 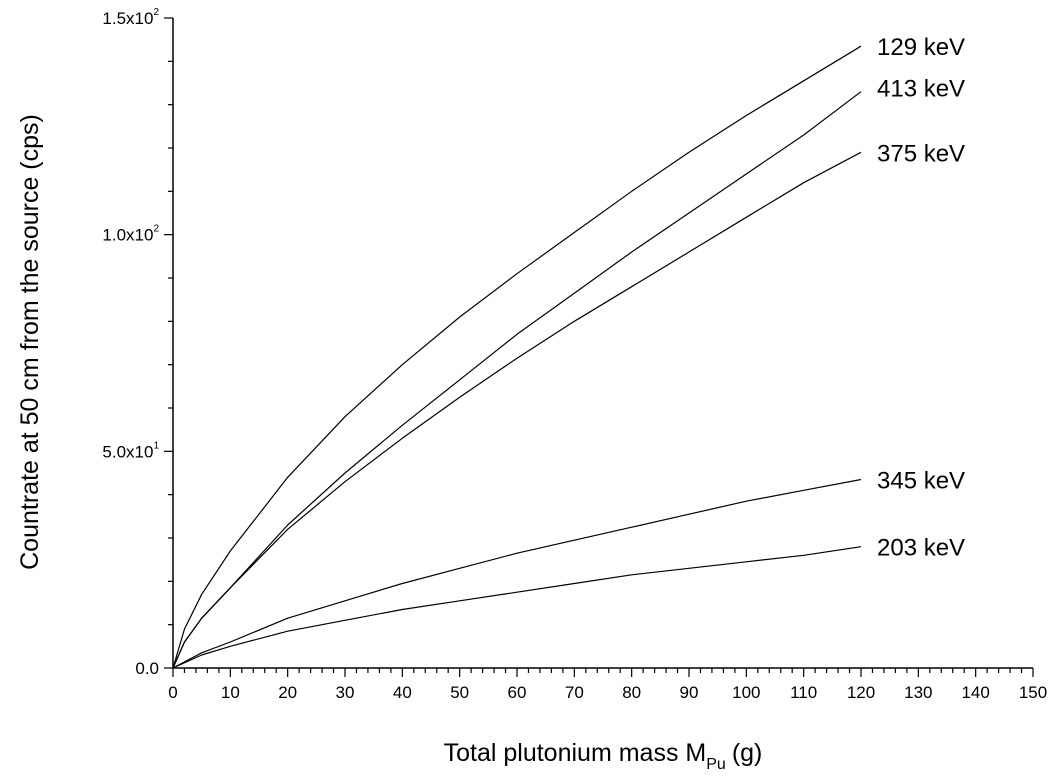 What do you see at coordinates (918, 692) in the screenshot?
I see `x-tick-label: 130` at bounding box center [918, 692].